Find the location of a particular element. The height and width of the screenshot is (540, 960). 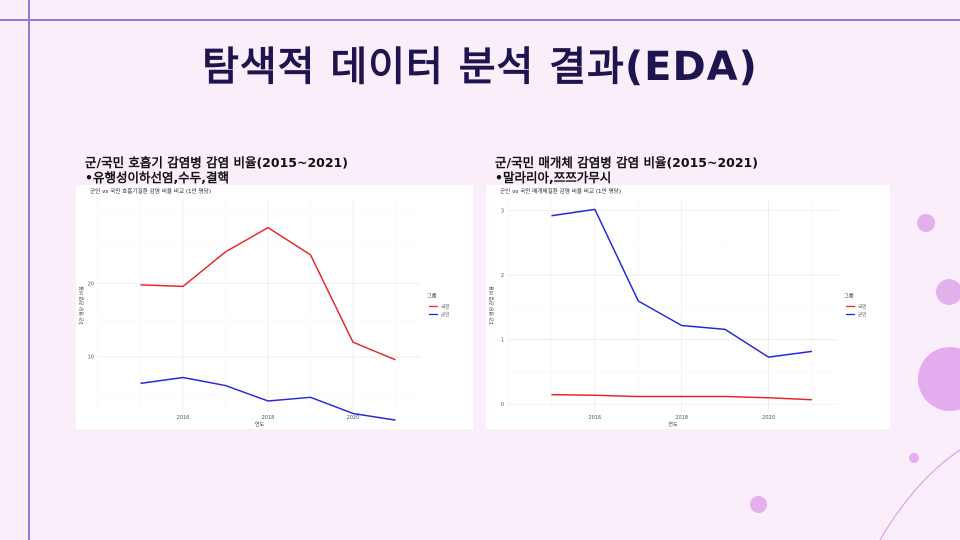

chart-2-heading: 군/국민 매개체 감염병 감염 비율(2015~2021) is located at coordinates (626, 162).